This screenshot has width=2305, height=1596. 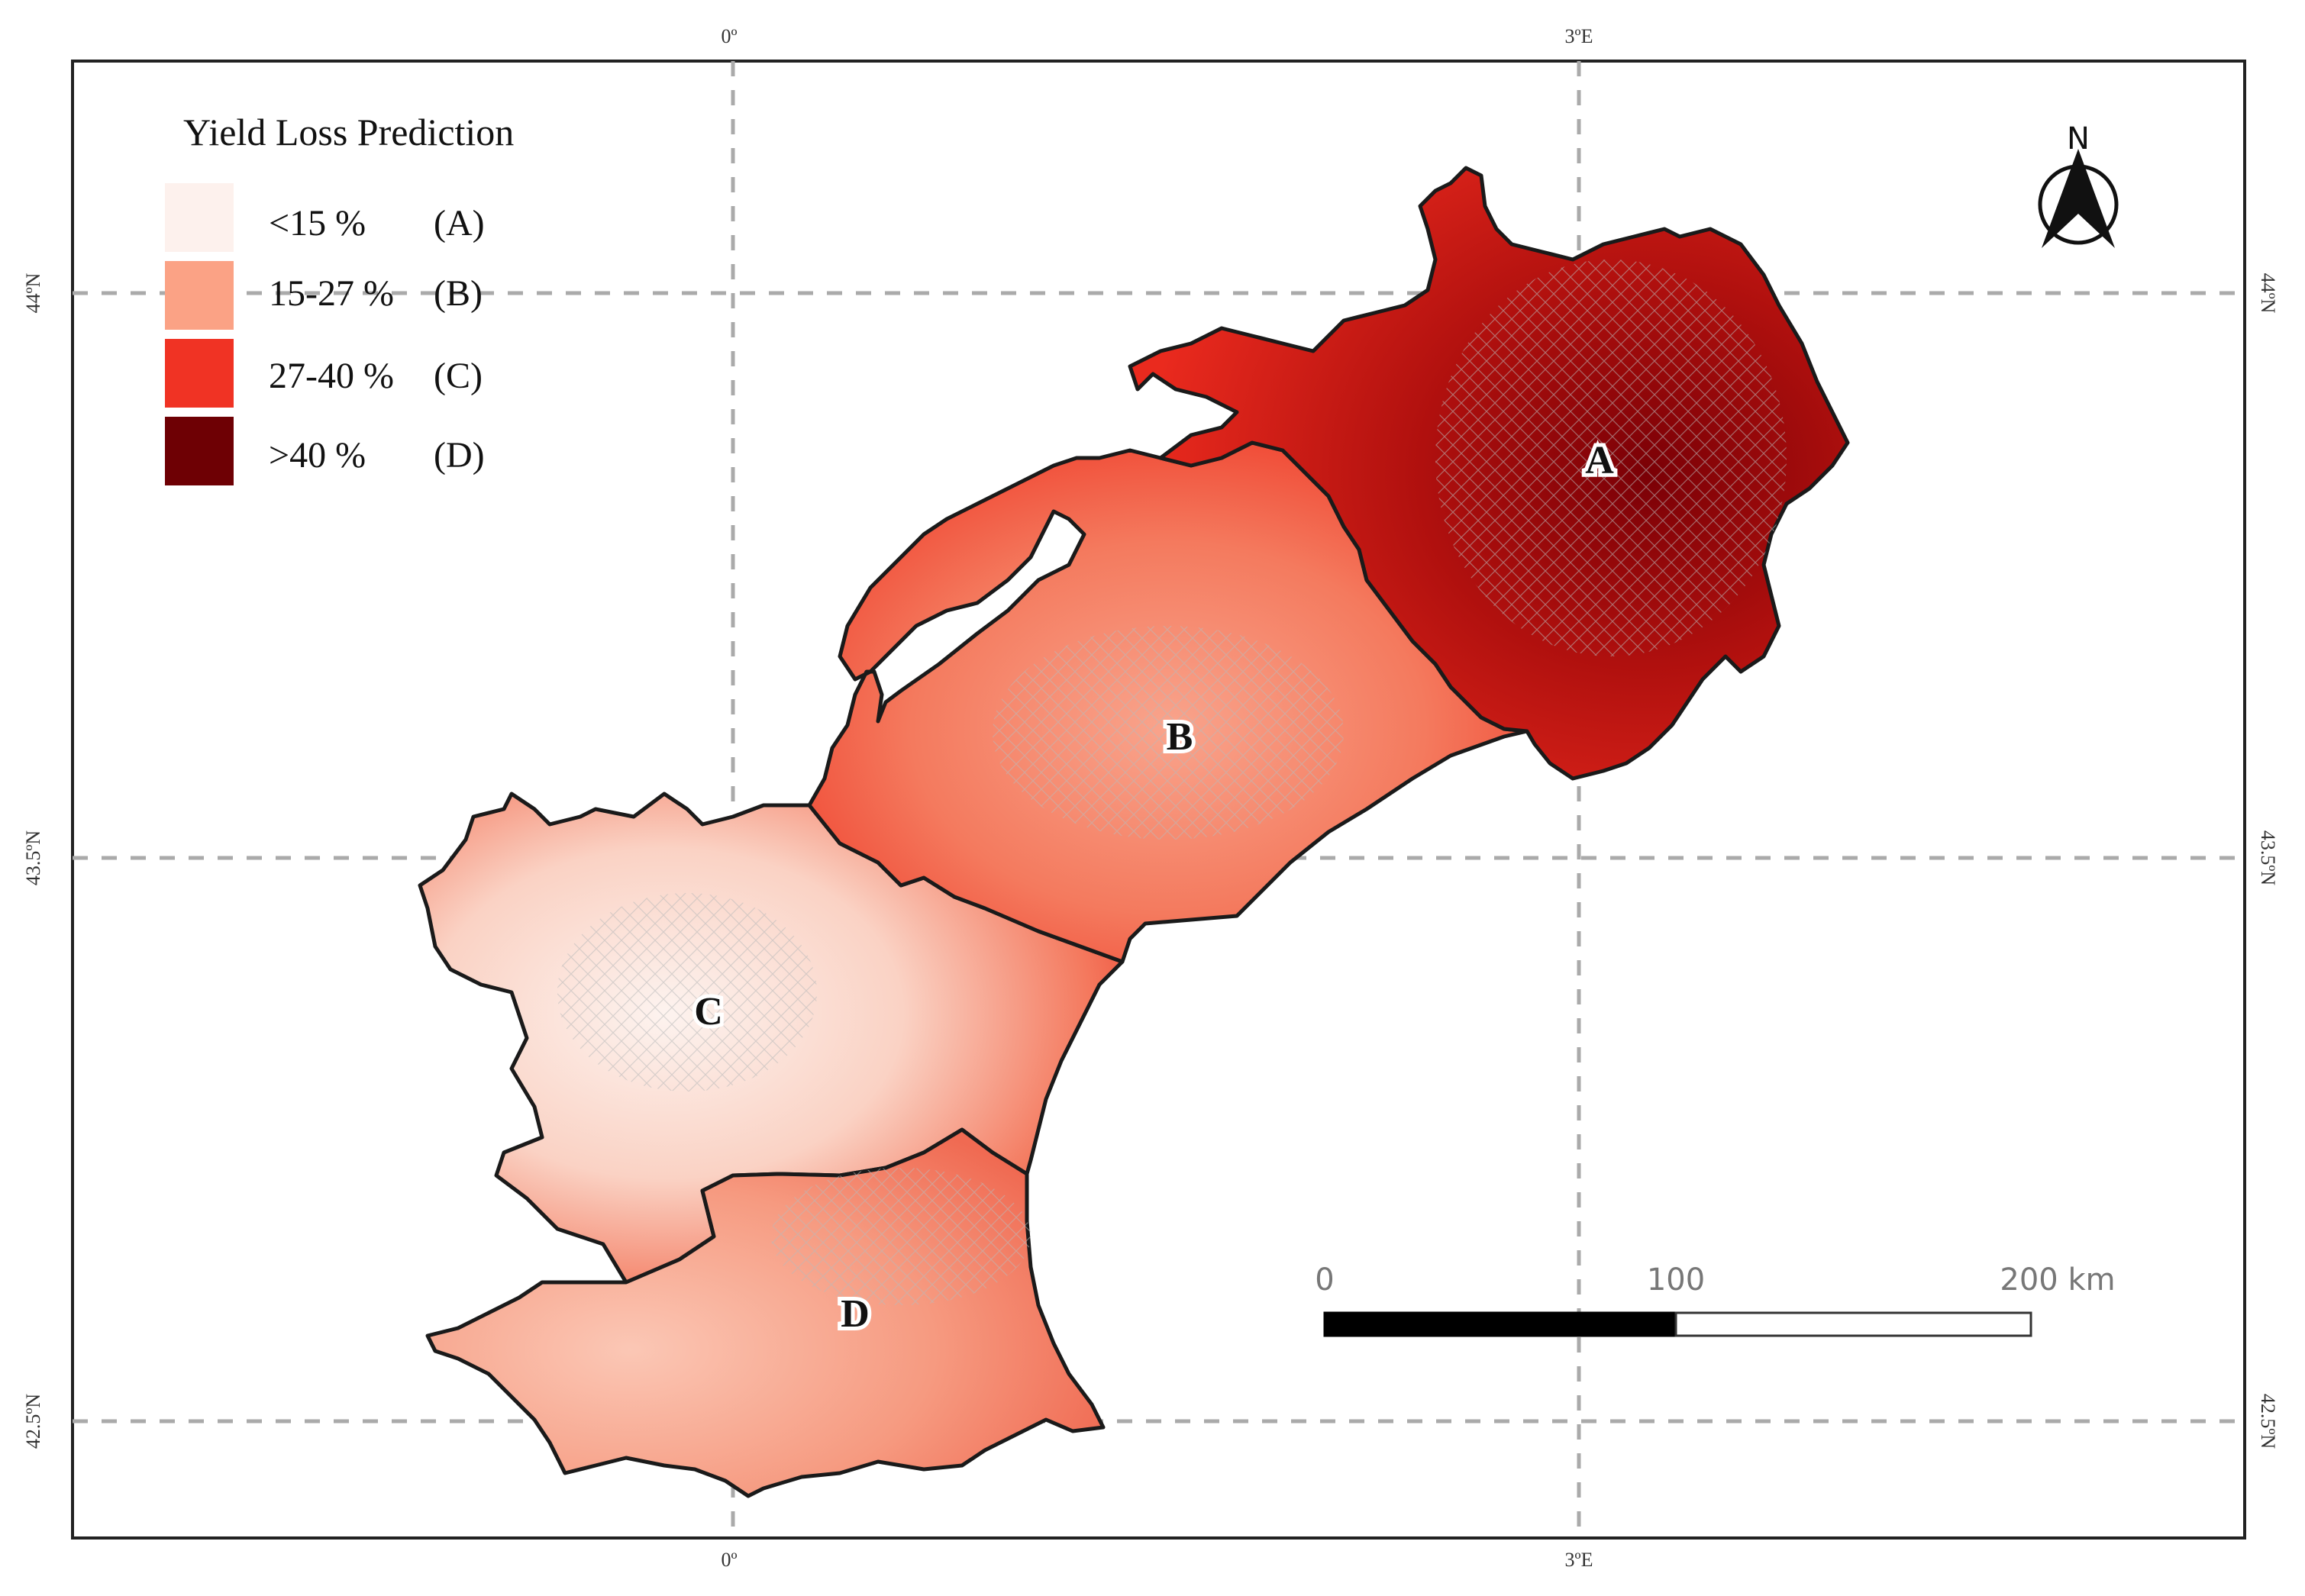 I want to click on density-cluster-a, so click(x=1611, y=458).